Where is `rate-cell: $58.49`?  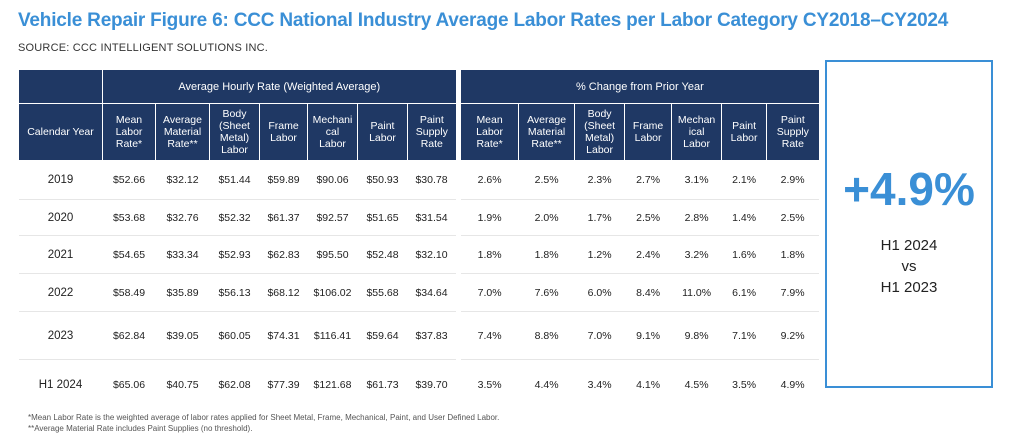 rate-cell: $58.49 is located at coordinates (129, 292).